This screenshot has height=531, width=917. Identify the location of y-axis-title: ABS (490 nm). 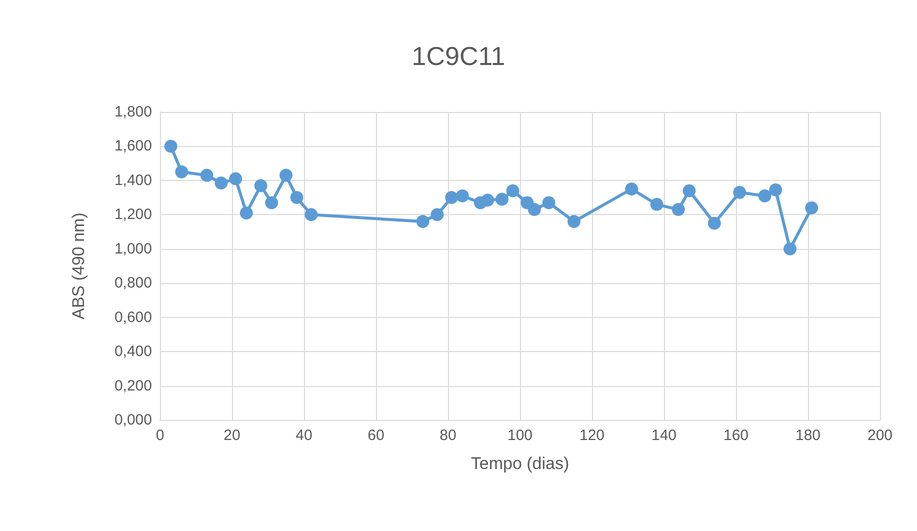
(78, 266).